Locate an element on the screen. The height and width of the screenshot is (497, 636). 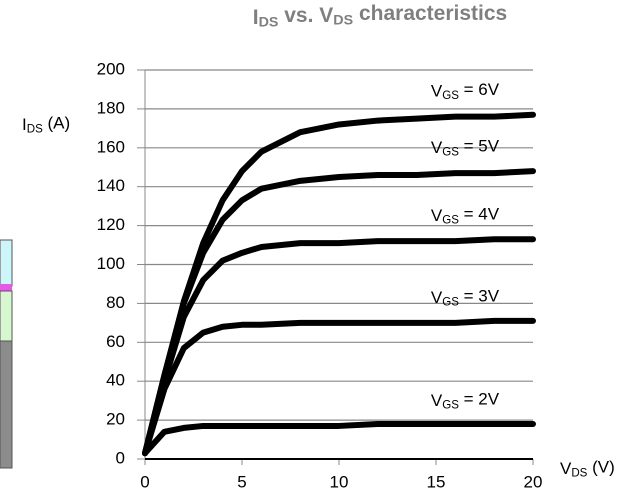
series-label: VGS = 5V is located at coordinates (465, 148).